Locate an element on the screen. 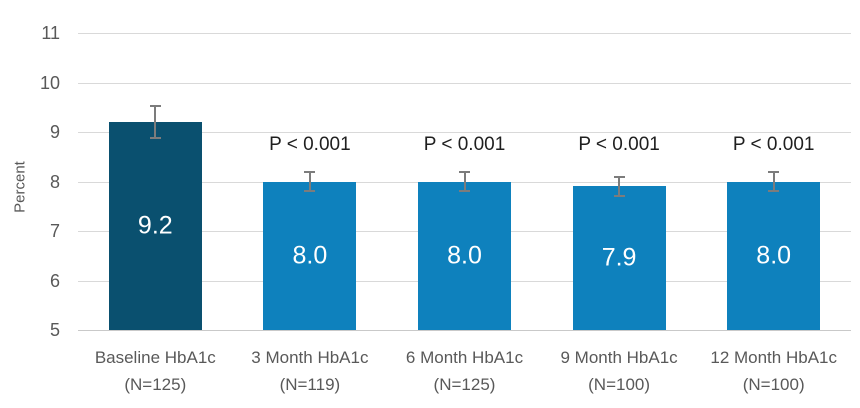 The image size is (860, 408). bar-value-label: 9.2 is located at coordinates (155, 225).